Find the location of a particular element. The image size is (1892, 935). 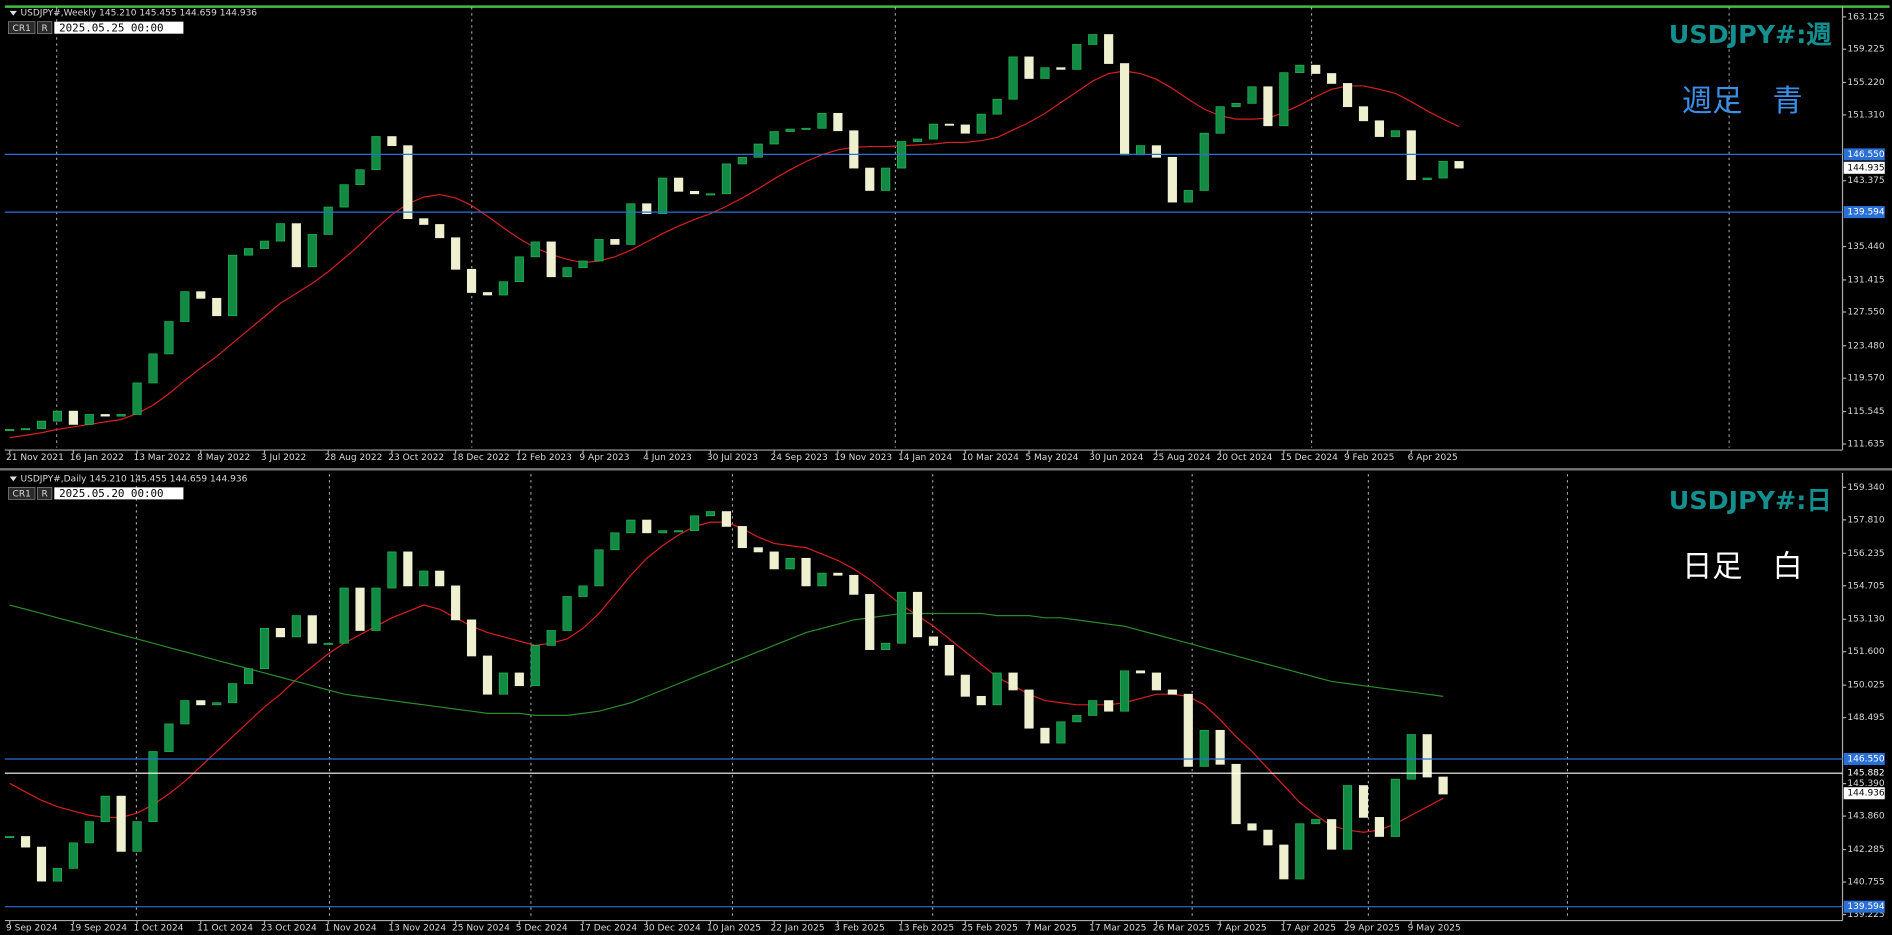

y-tick-label: 142.285 is located at coordinates (1865, 850).